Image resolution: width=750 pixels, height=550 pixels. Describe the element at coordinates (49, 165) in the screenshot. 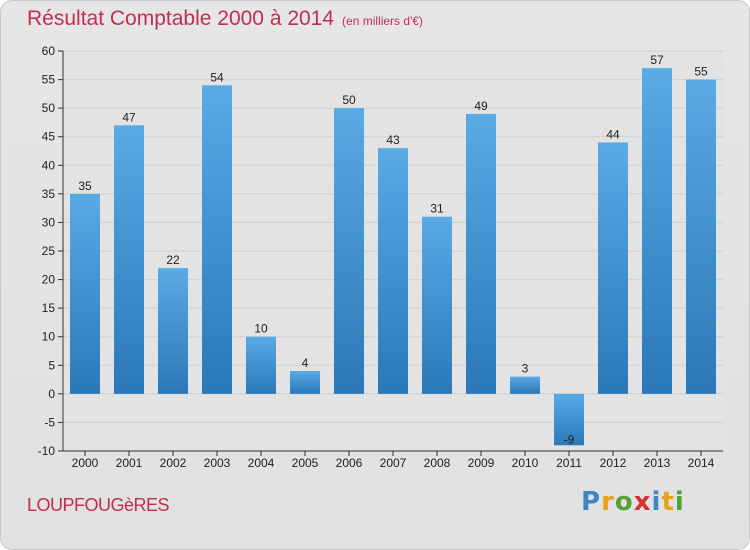

I see `y-tick-label: 40` at that location.